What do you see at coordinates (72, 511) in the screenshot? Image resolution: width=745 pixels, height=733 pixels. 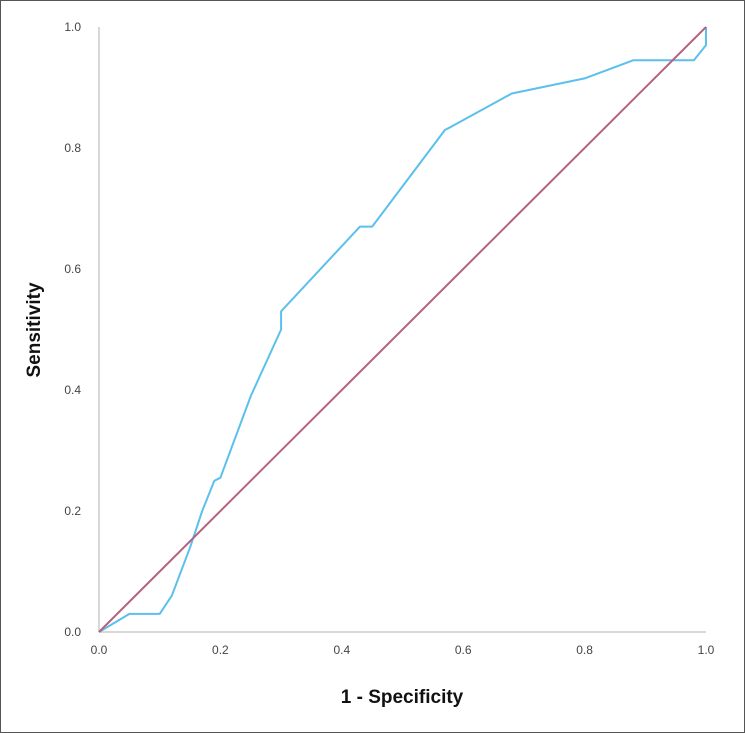 I see `y-tick-label: 0.2` at bounding box center [72, 511].